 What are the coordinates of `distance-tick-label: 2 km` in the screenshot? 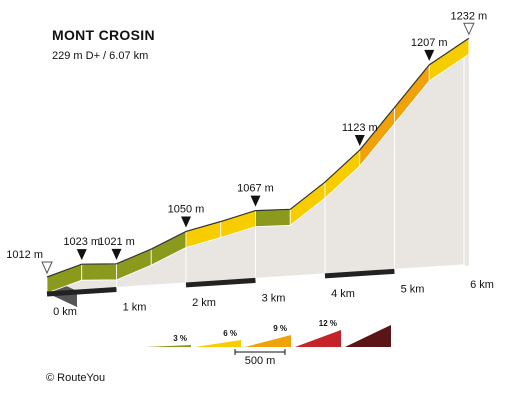 It's located at (204, 303).